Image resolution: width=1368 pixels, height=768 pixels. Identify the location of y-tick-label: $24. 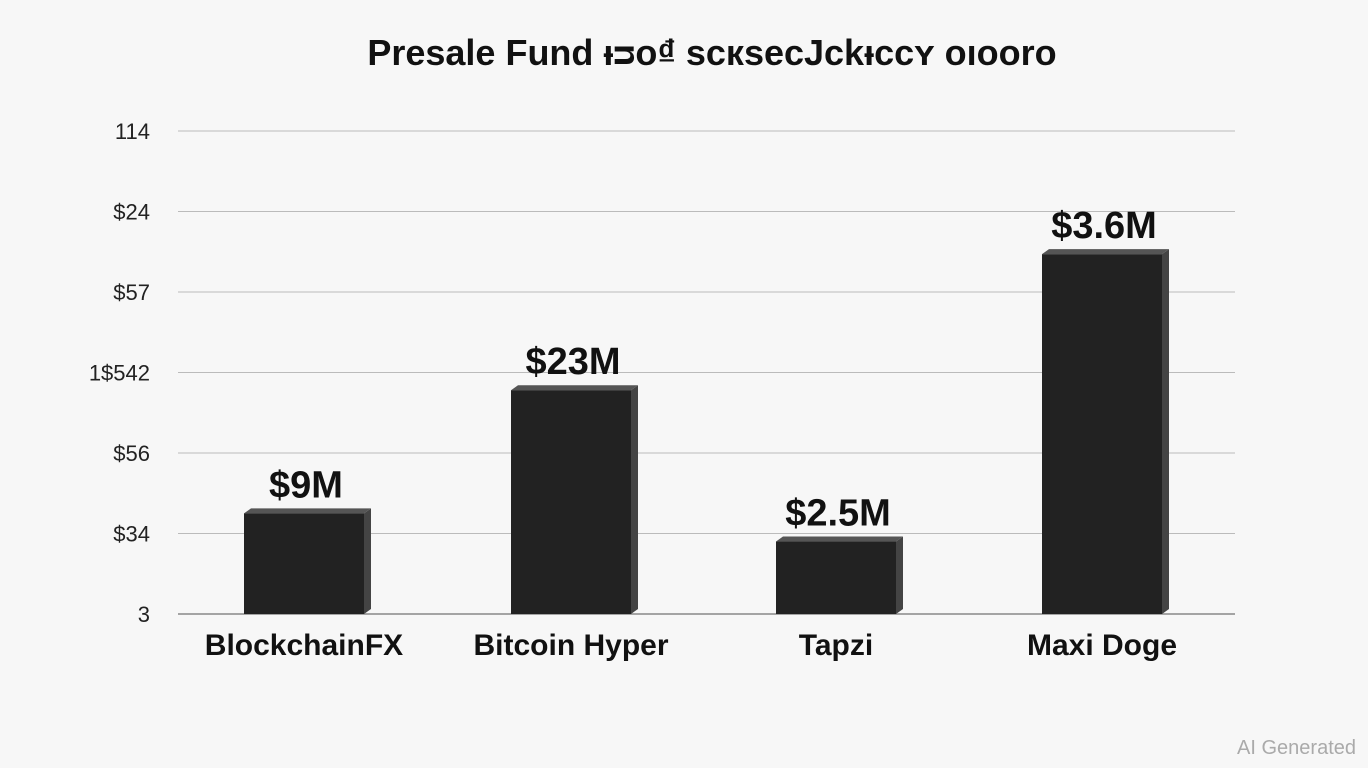
(131, 212).